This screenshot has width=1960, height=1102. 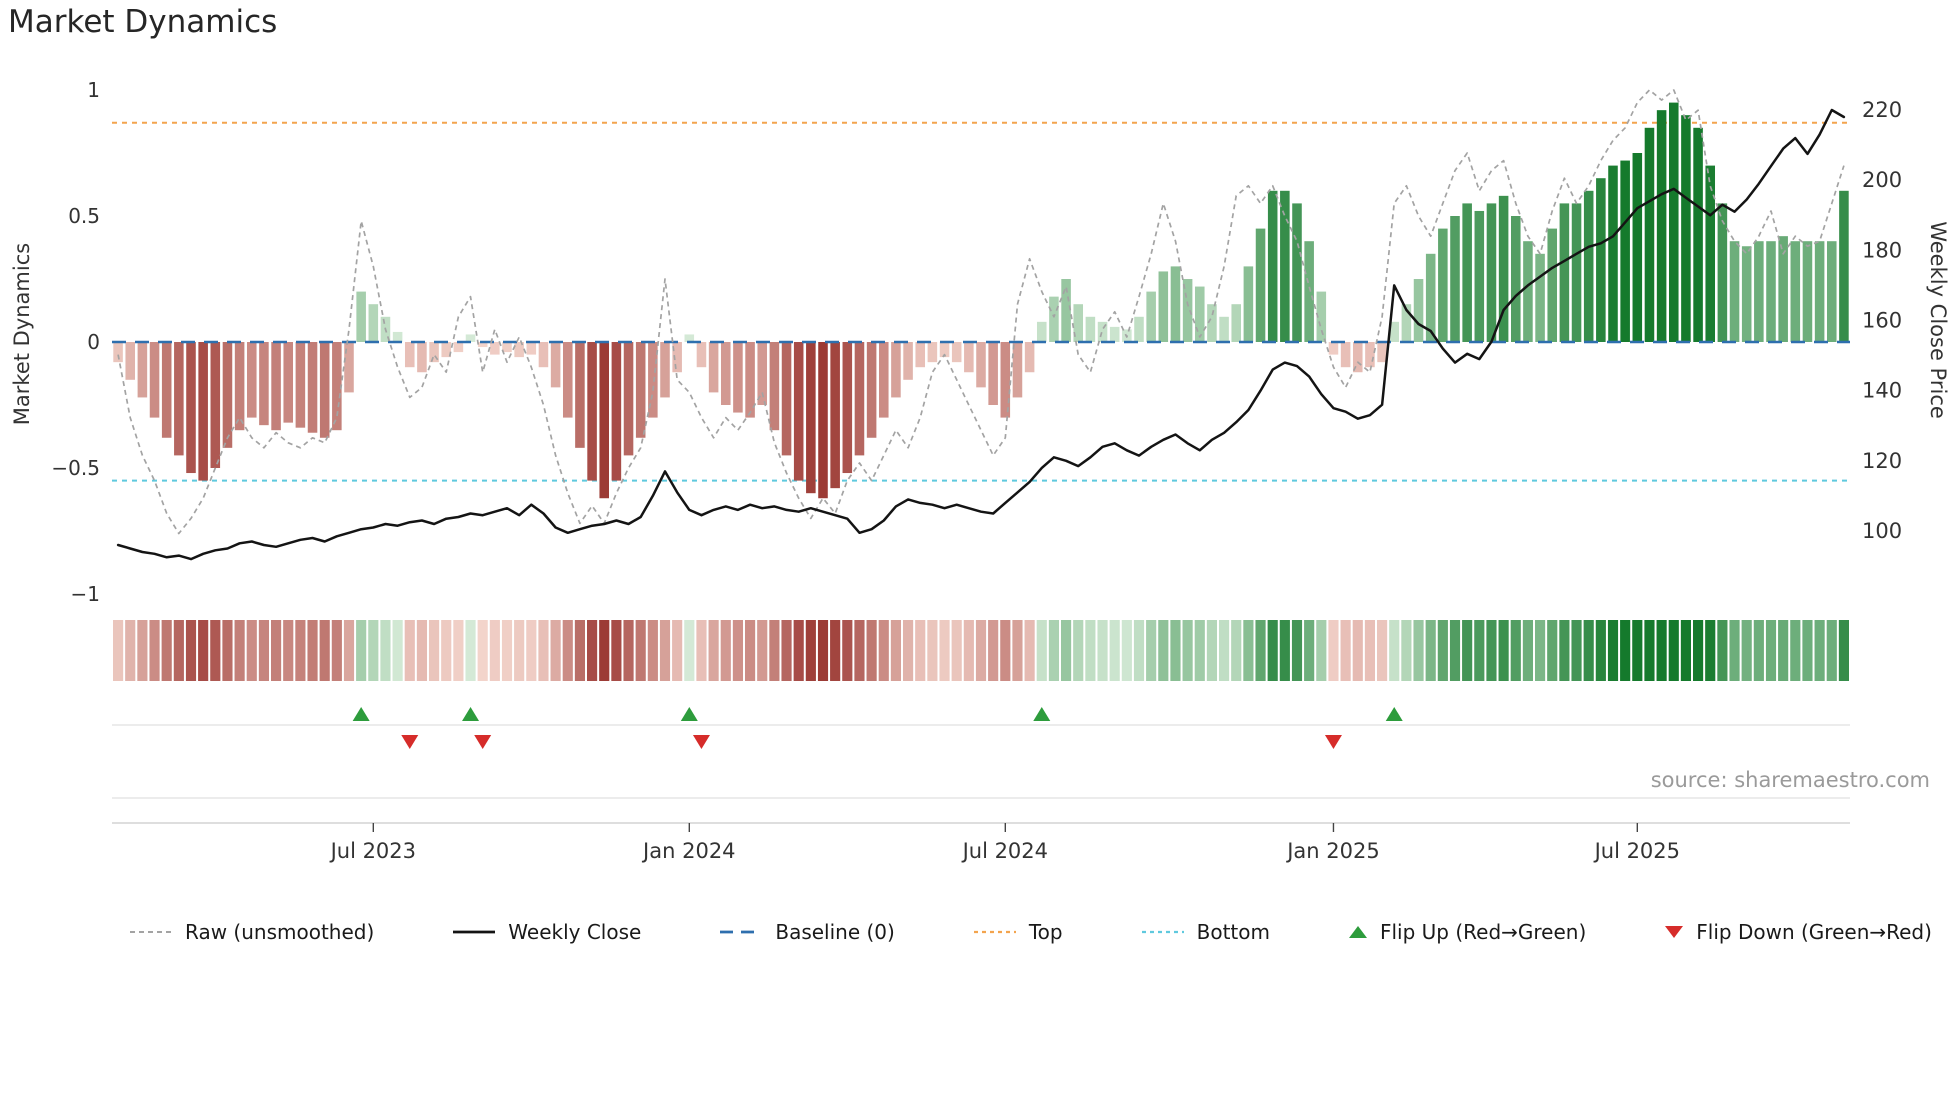 What do you see at coordinates (474, 932) in the screenshot?
I see `solid-line-icon` at bounding box center [474, 932].